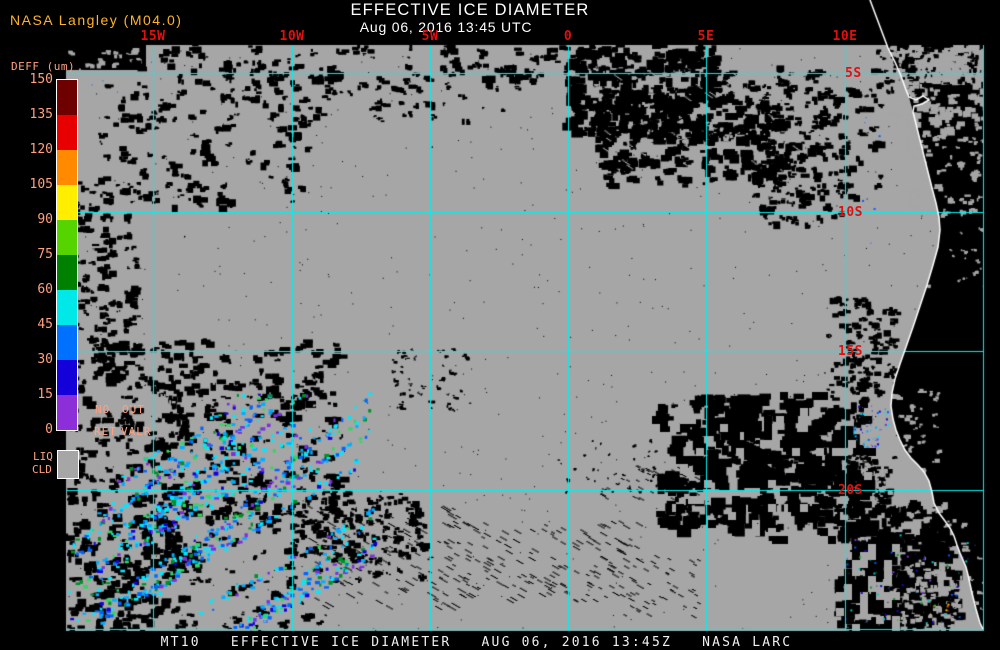  What do you see at coordinates (96, 20) in the screenshot?
I see `credit-text: NASA Langley (M04.0)` at bounding box center [96, 20].